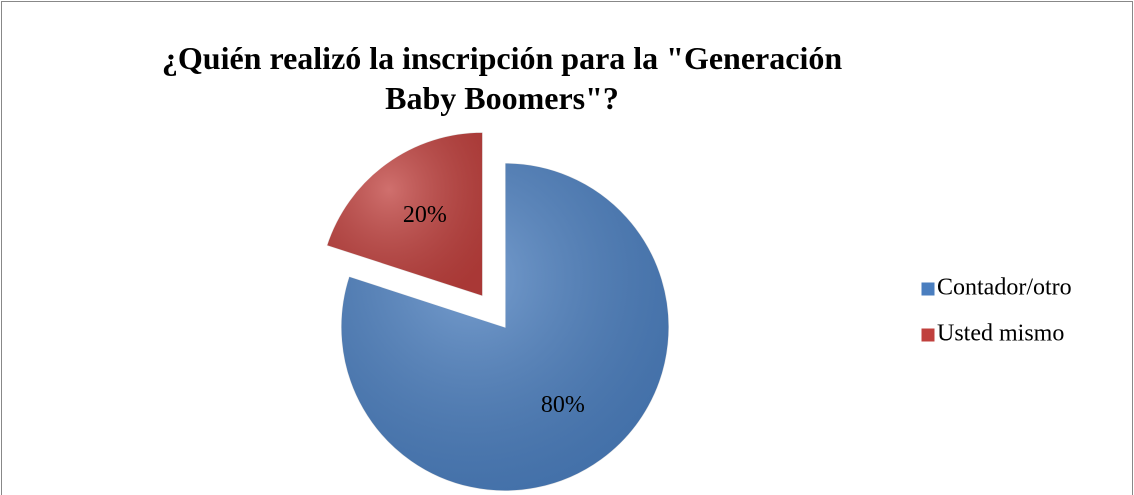 This screenshot has height=495, width=1134. I want to click on data-label: 80%, so click(563, 405).